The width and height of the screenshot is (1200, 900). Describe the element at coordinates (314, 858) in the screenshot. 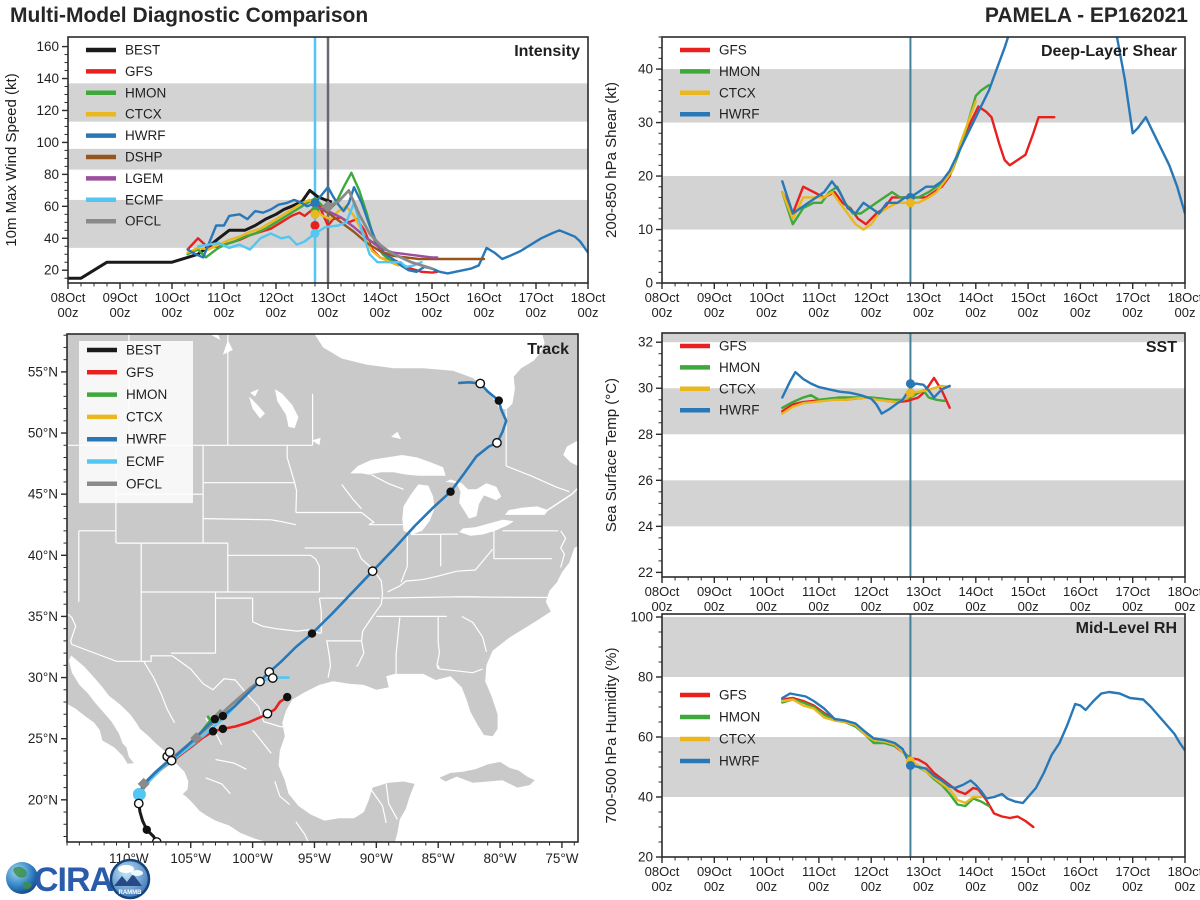

I see `lon-tick-label: 95°W` at that location.